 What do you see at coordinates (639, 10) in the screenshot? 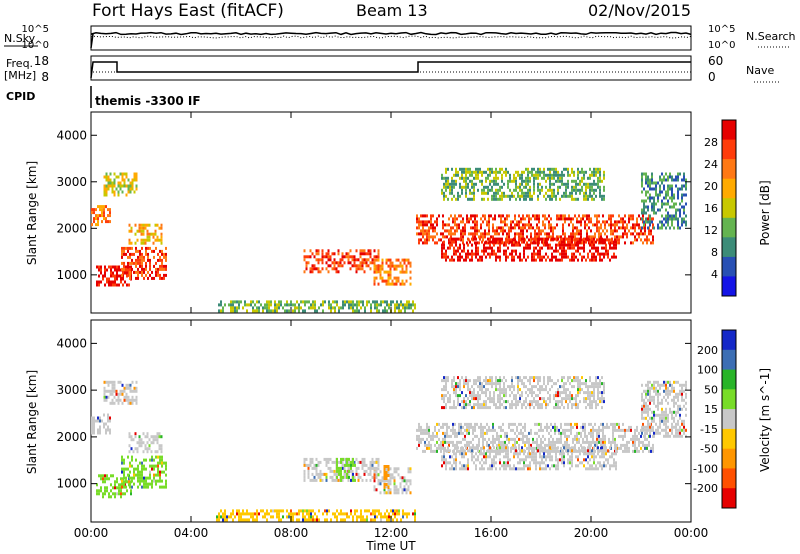
I see `date-label: 02/Nov/2015` at bounding box center [639, 10].